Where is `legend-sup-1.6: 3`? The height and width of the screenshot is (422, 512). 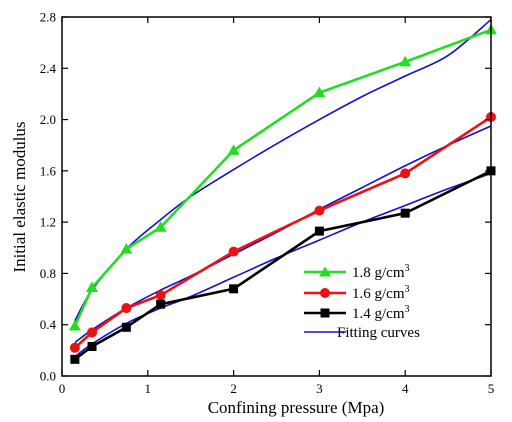 legend-sup-1.6: 3 is located at coordinates (407, 289).